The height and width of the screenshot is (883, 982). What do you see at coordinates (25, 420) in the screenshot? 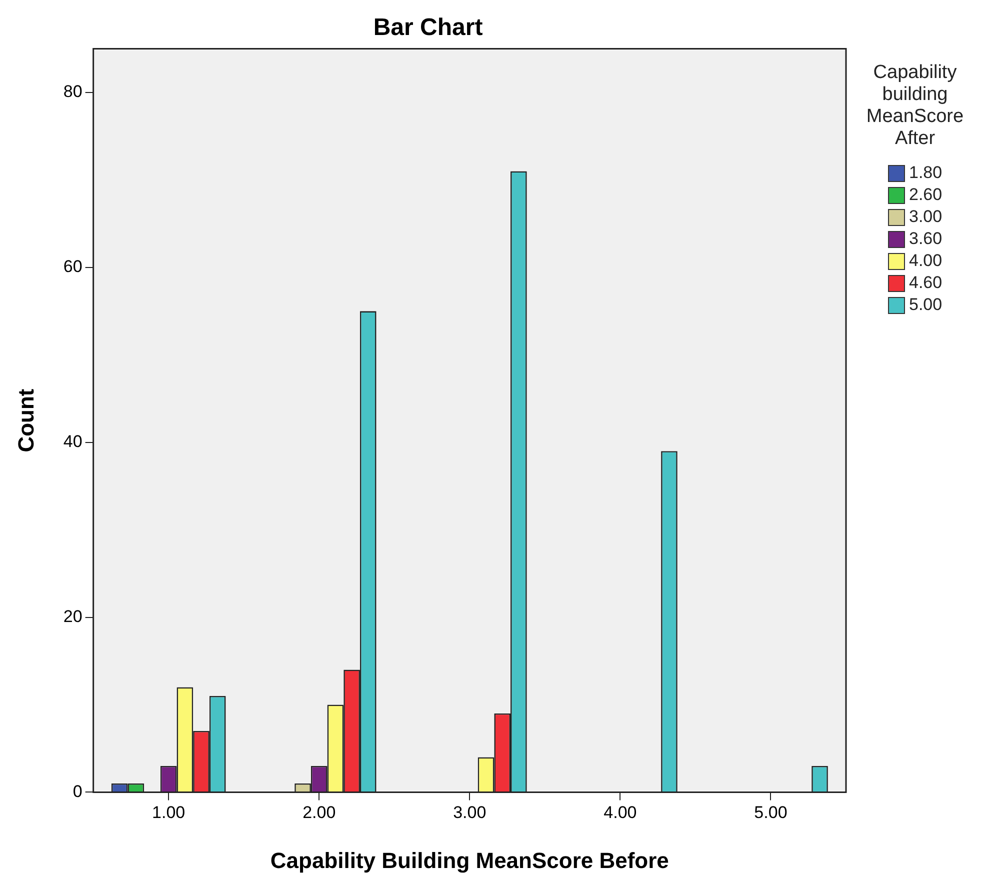
I see `y-axis-title: Count` at bounding box center [25, 420].